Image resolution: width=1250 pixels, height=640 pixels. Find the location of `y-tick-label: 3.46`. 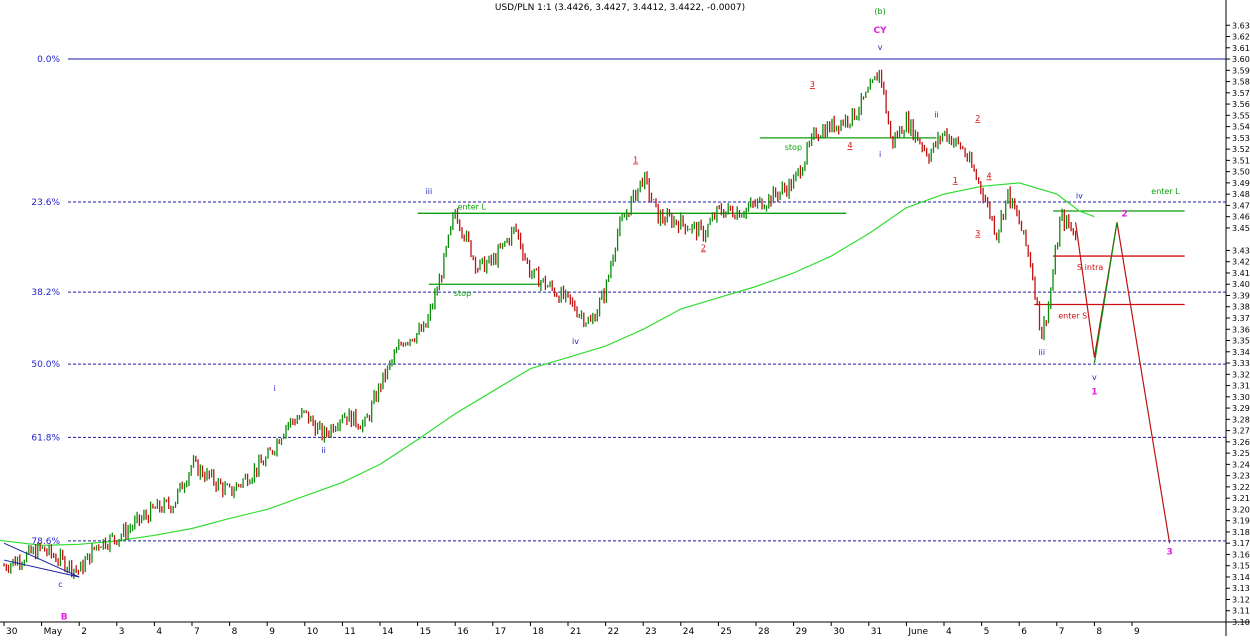

y-tick-label: 3.46 is located at coordinates (1241, 217).